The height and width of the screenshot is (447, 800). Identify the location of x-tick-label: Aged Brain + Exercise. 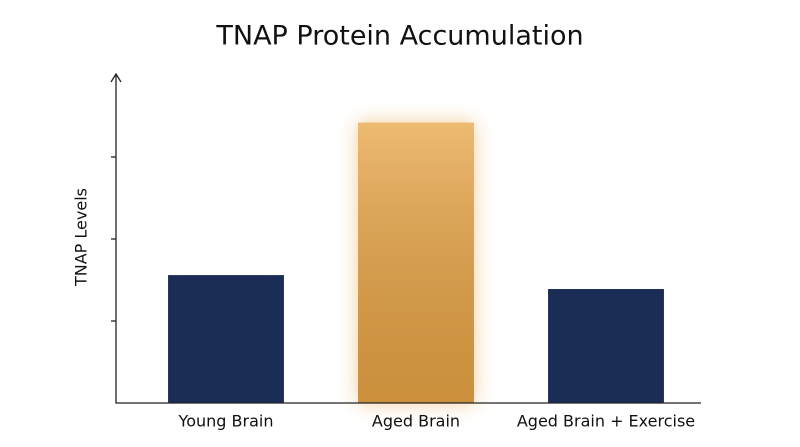
(606, 421).